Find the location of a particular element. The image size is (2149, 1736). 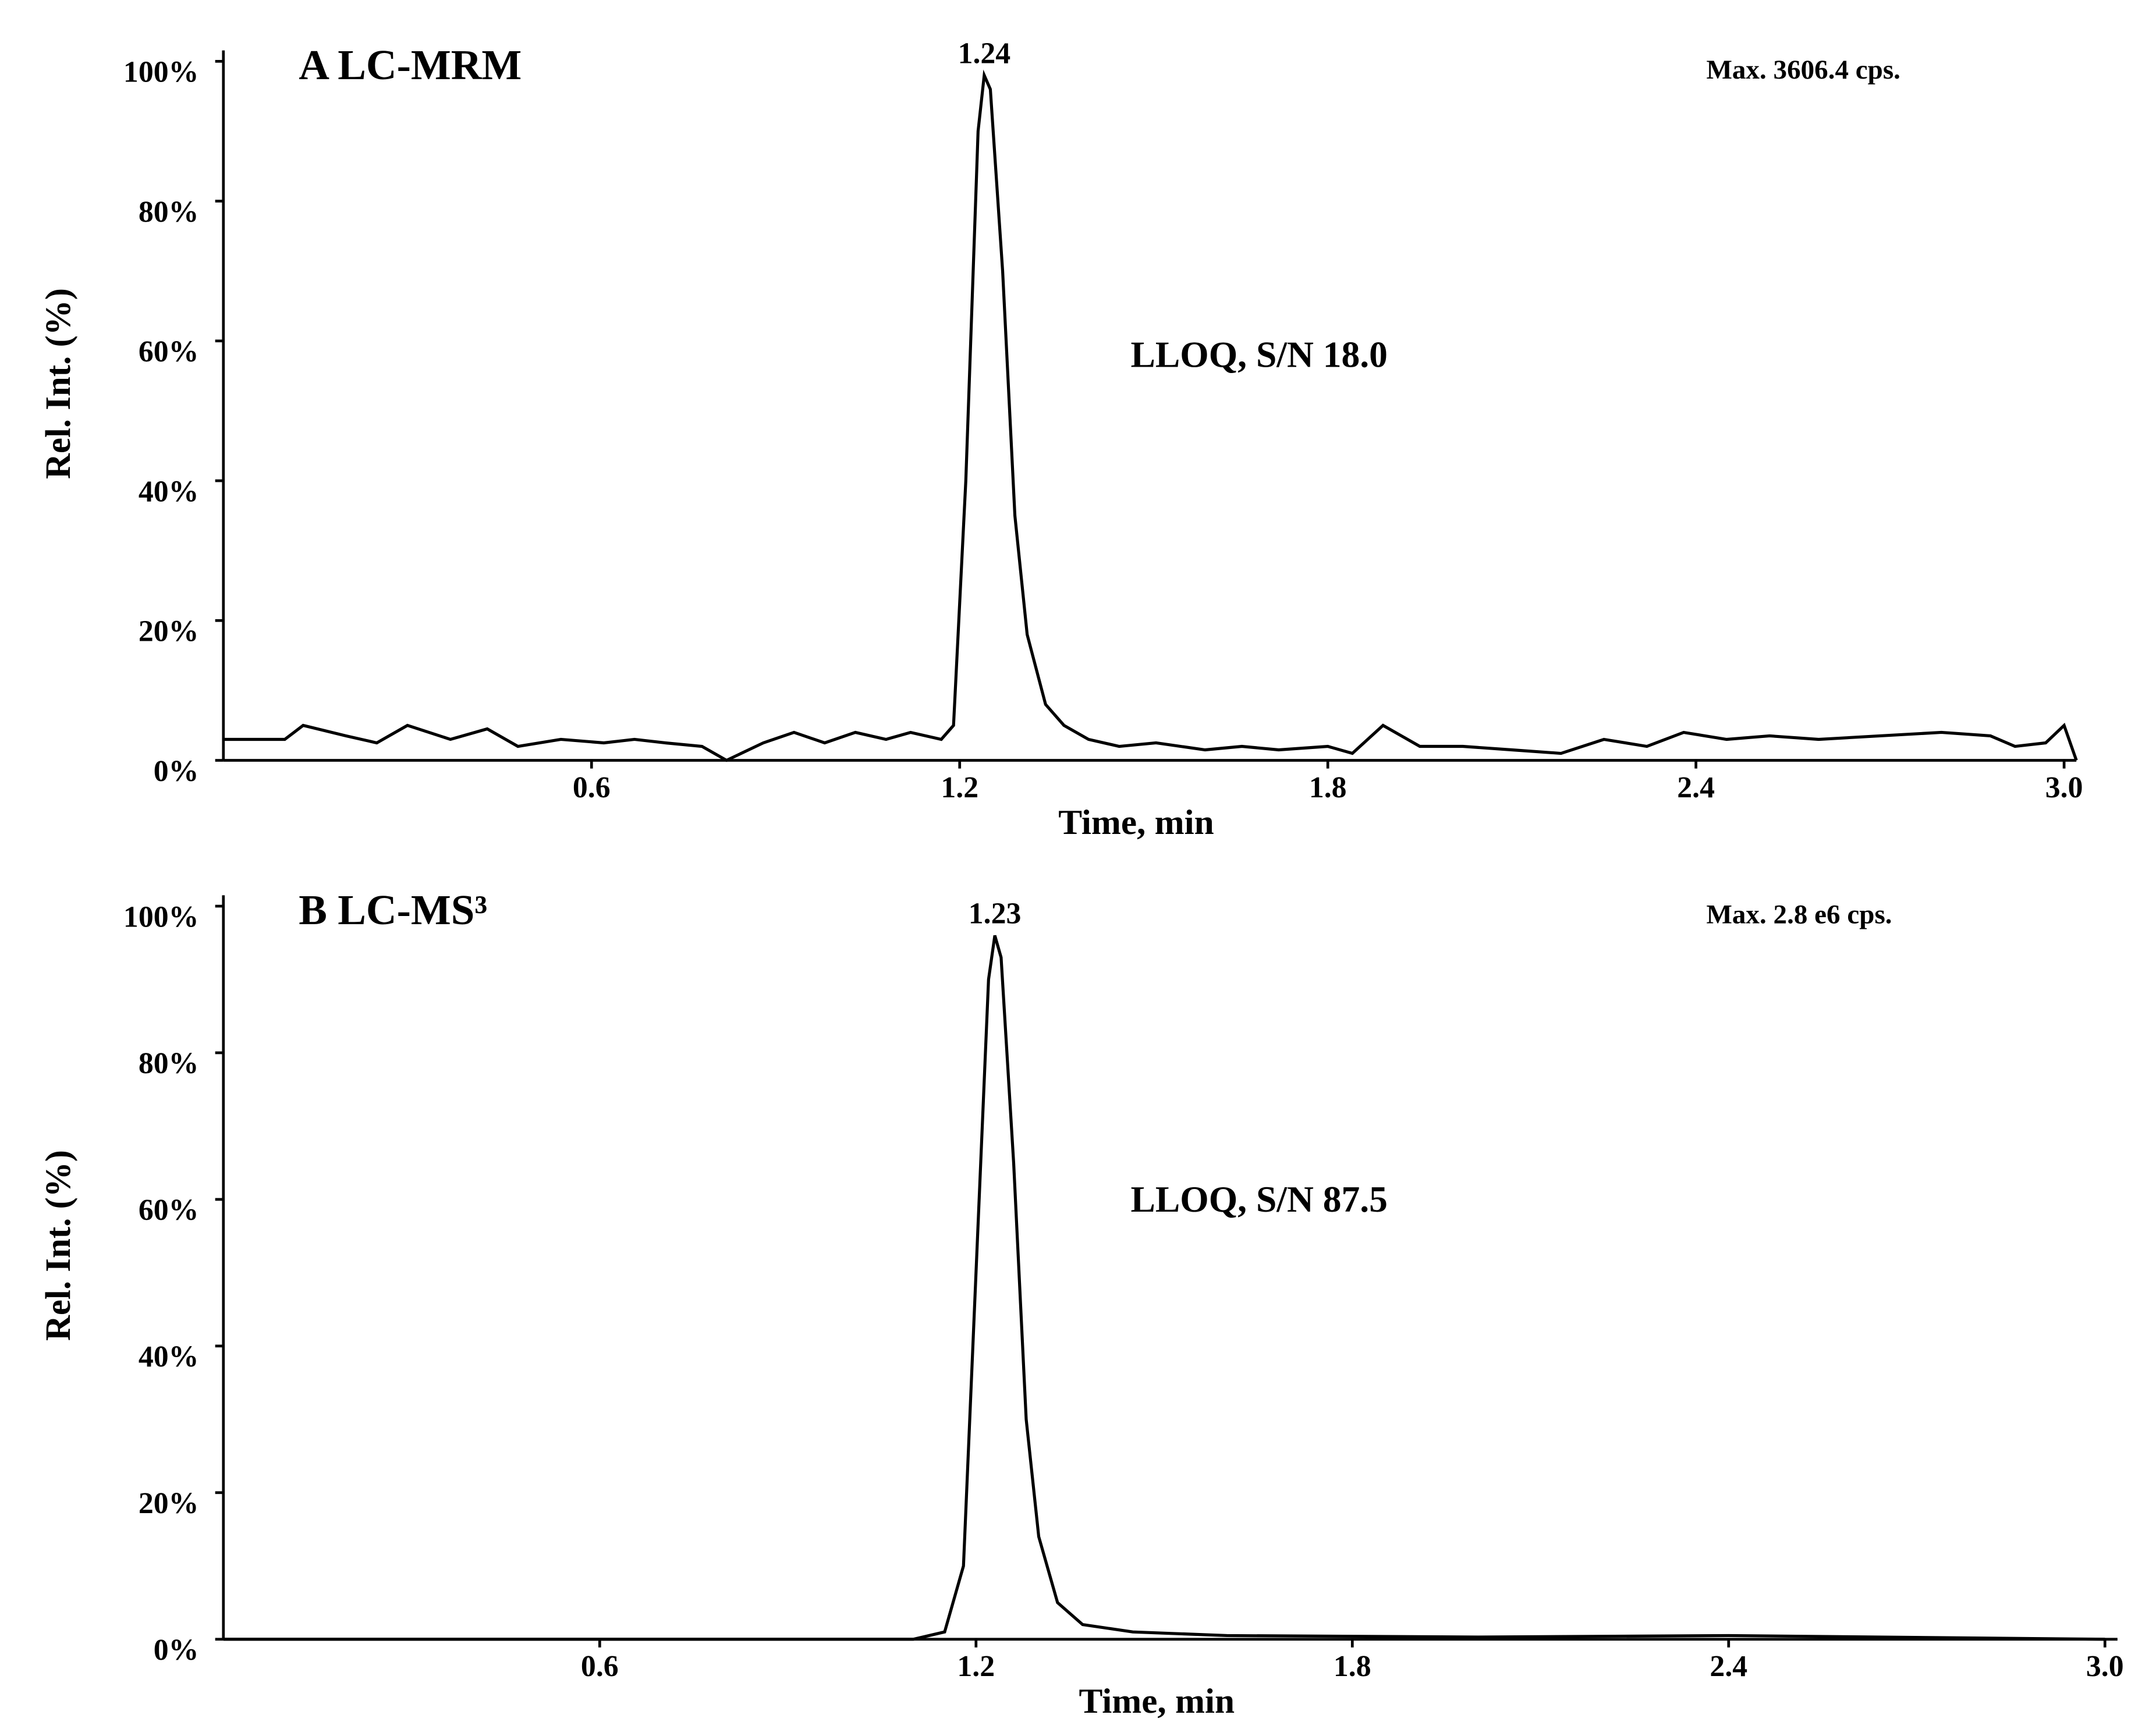

peak-label: 1.23 is located at coordinates (996, 914).